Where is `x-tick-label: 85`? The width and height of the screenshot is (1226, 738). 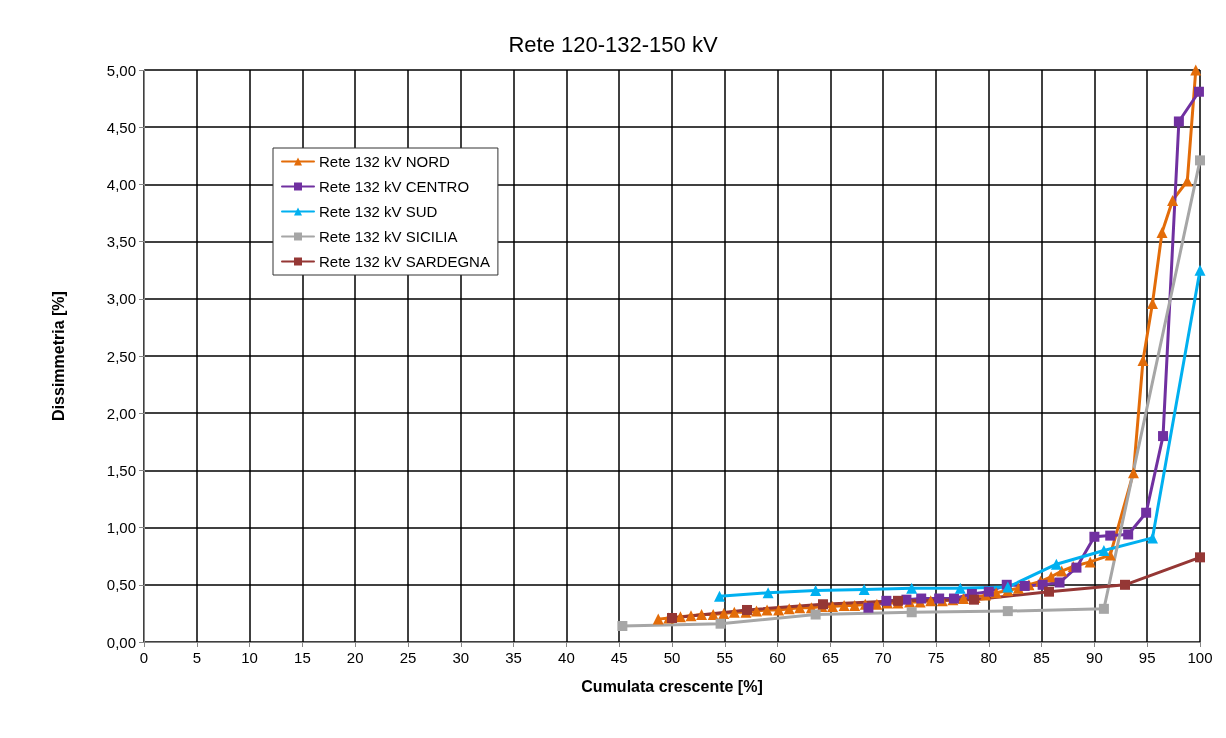 x-tick-label: 85 is located at coordinates (1041, 657).